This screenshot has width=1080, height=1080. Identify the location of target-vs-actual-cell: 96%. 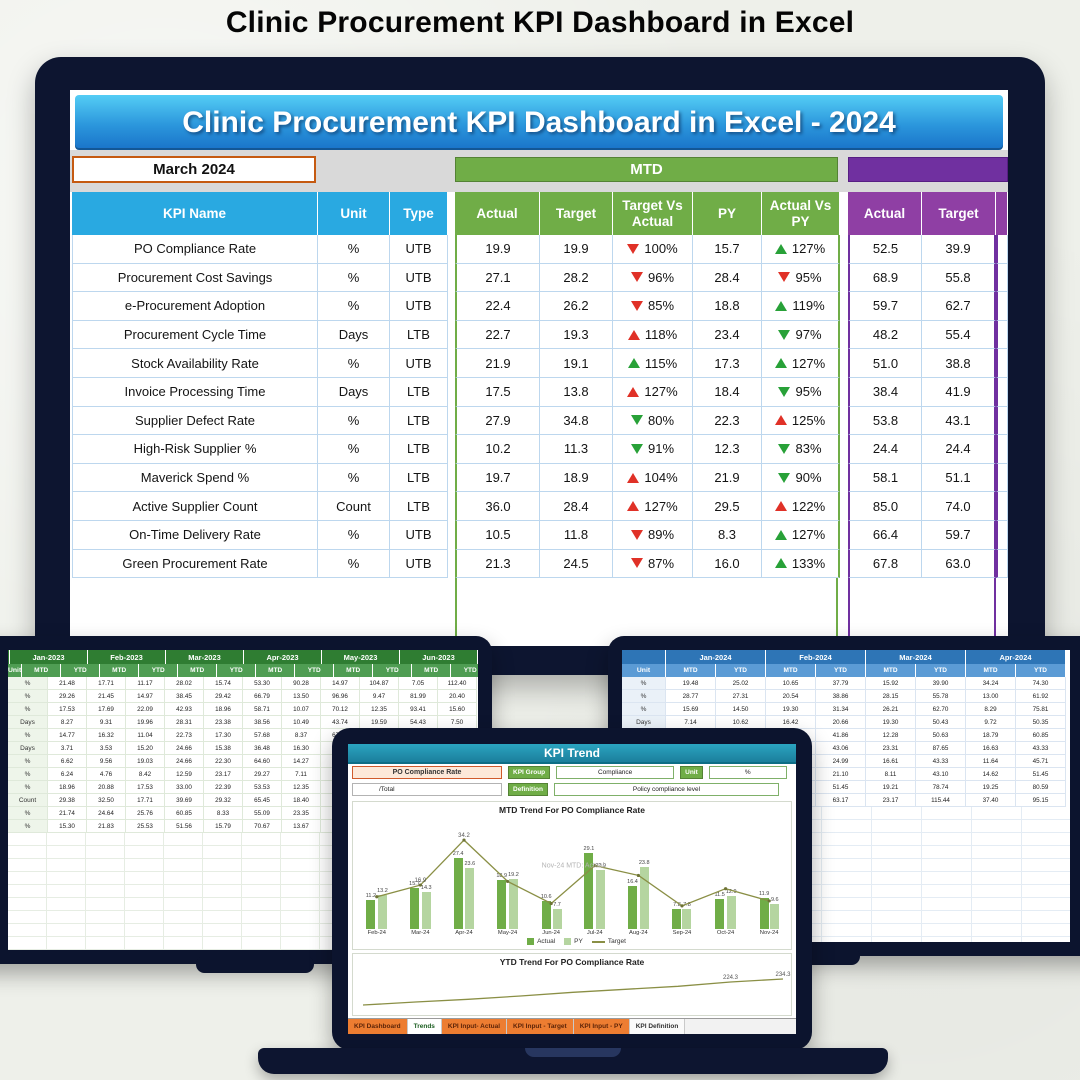
(653, 278).